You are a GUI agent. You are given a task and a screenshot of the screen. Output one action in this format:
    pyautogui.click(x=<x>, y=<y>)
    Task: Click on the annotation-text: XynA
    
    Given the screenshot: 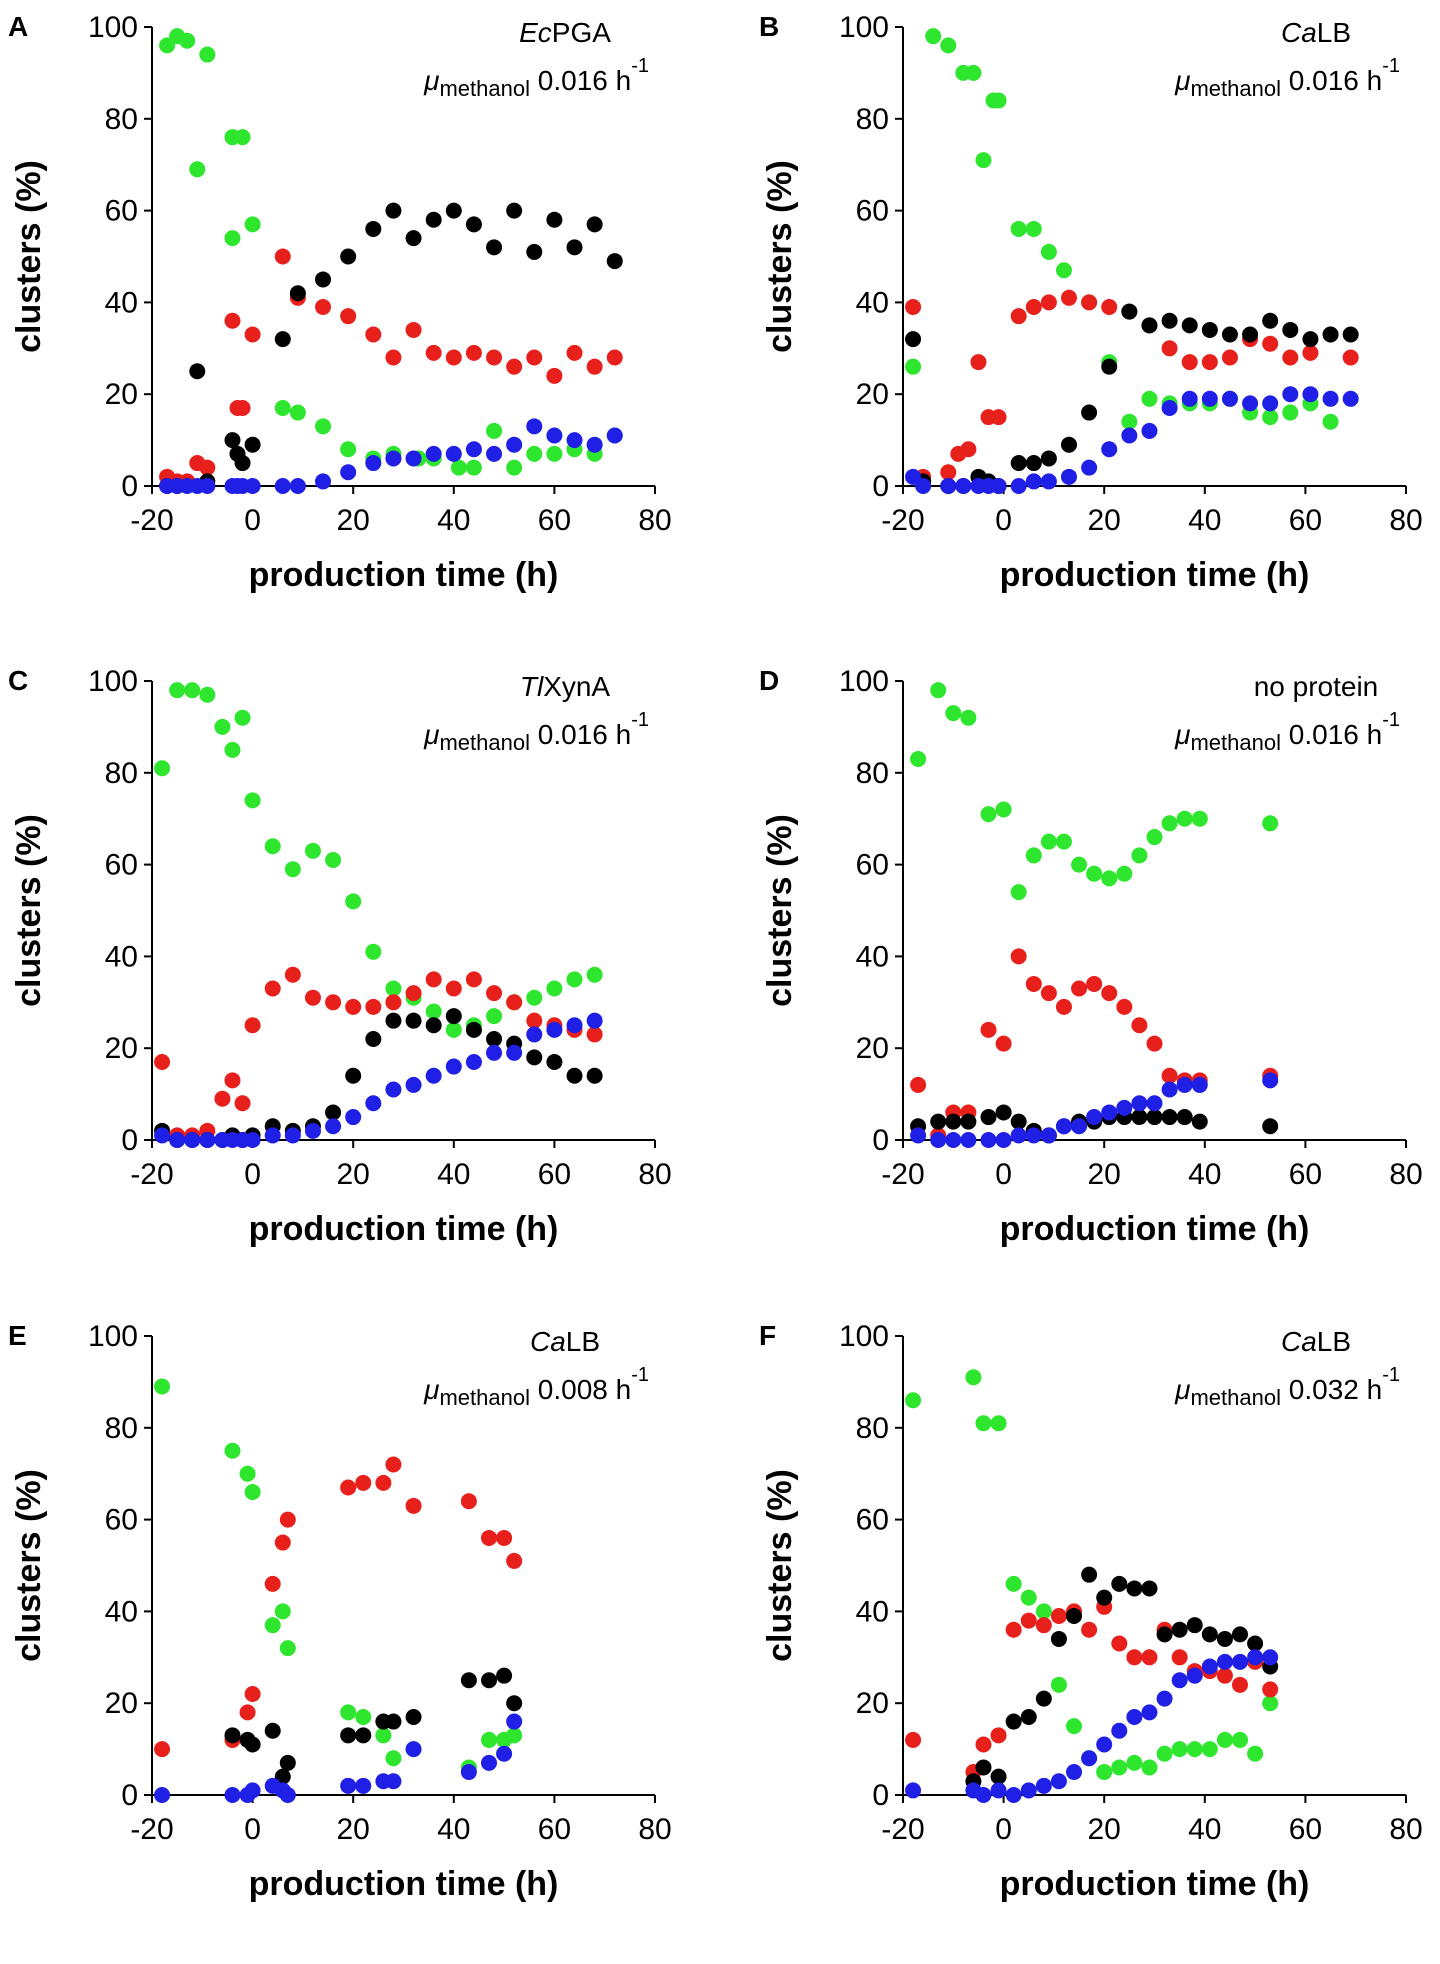 What is the action you would take?
    pyautogui.click(x=576, y=686)
    